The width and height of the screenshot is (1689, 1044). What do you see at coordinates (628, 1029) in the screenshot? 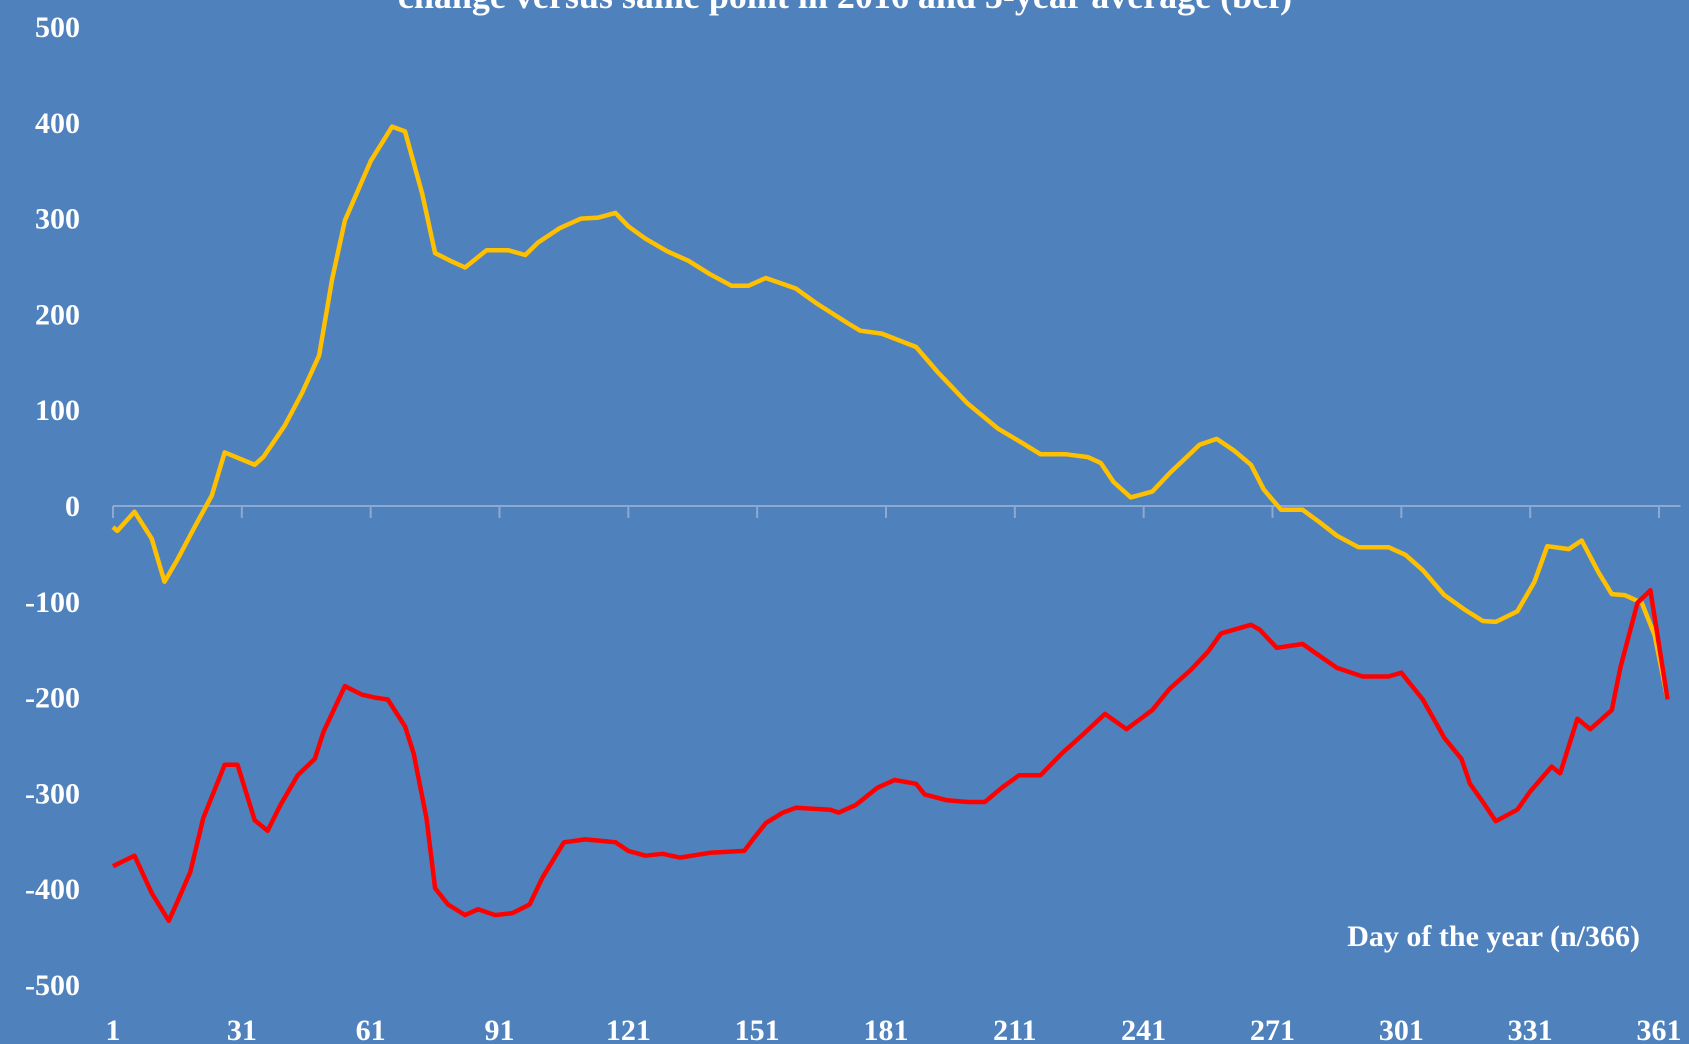
I see `x-tick-label: 121` at bounding box center [628, 1029].